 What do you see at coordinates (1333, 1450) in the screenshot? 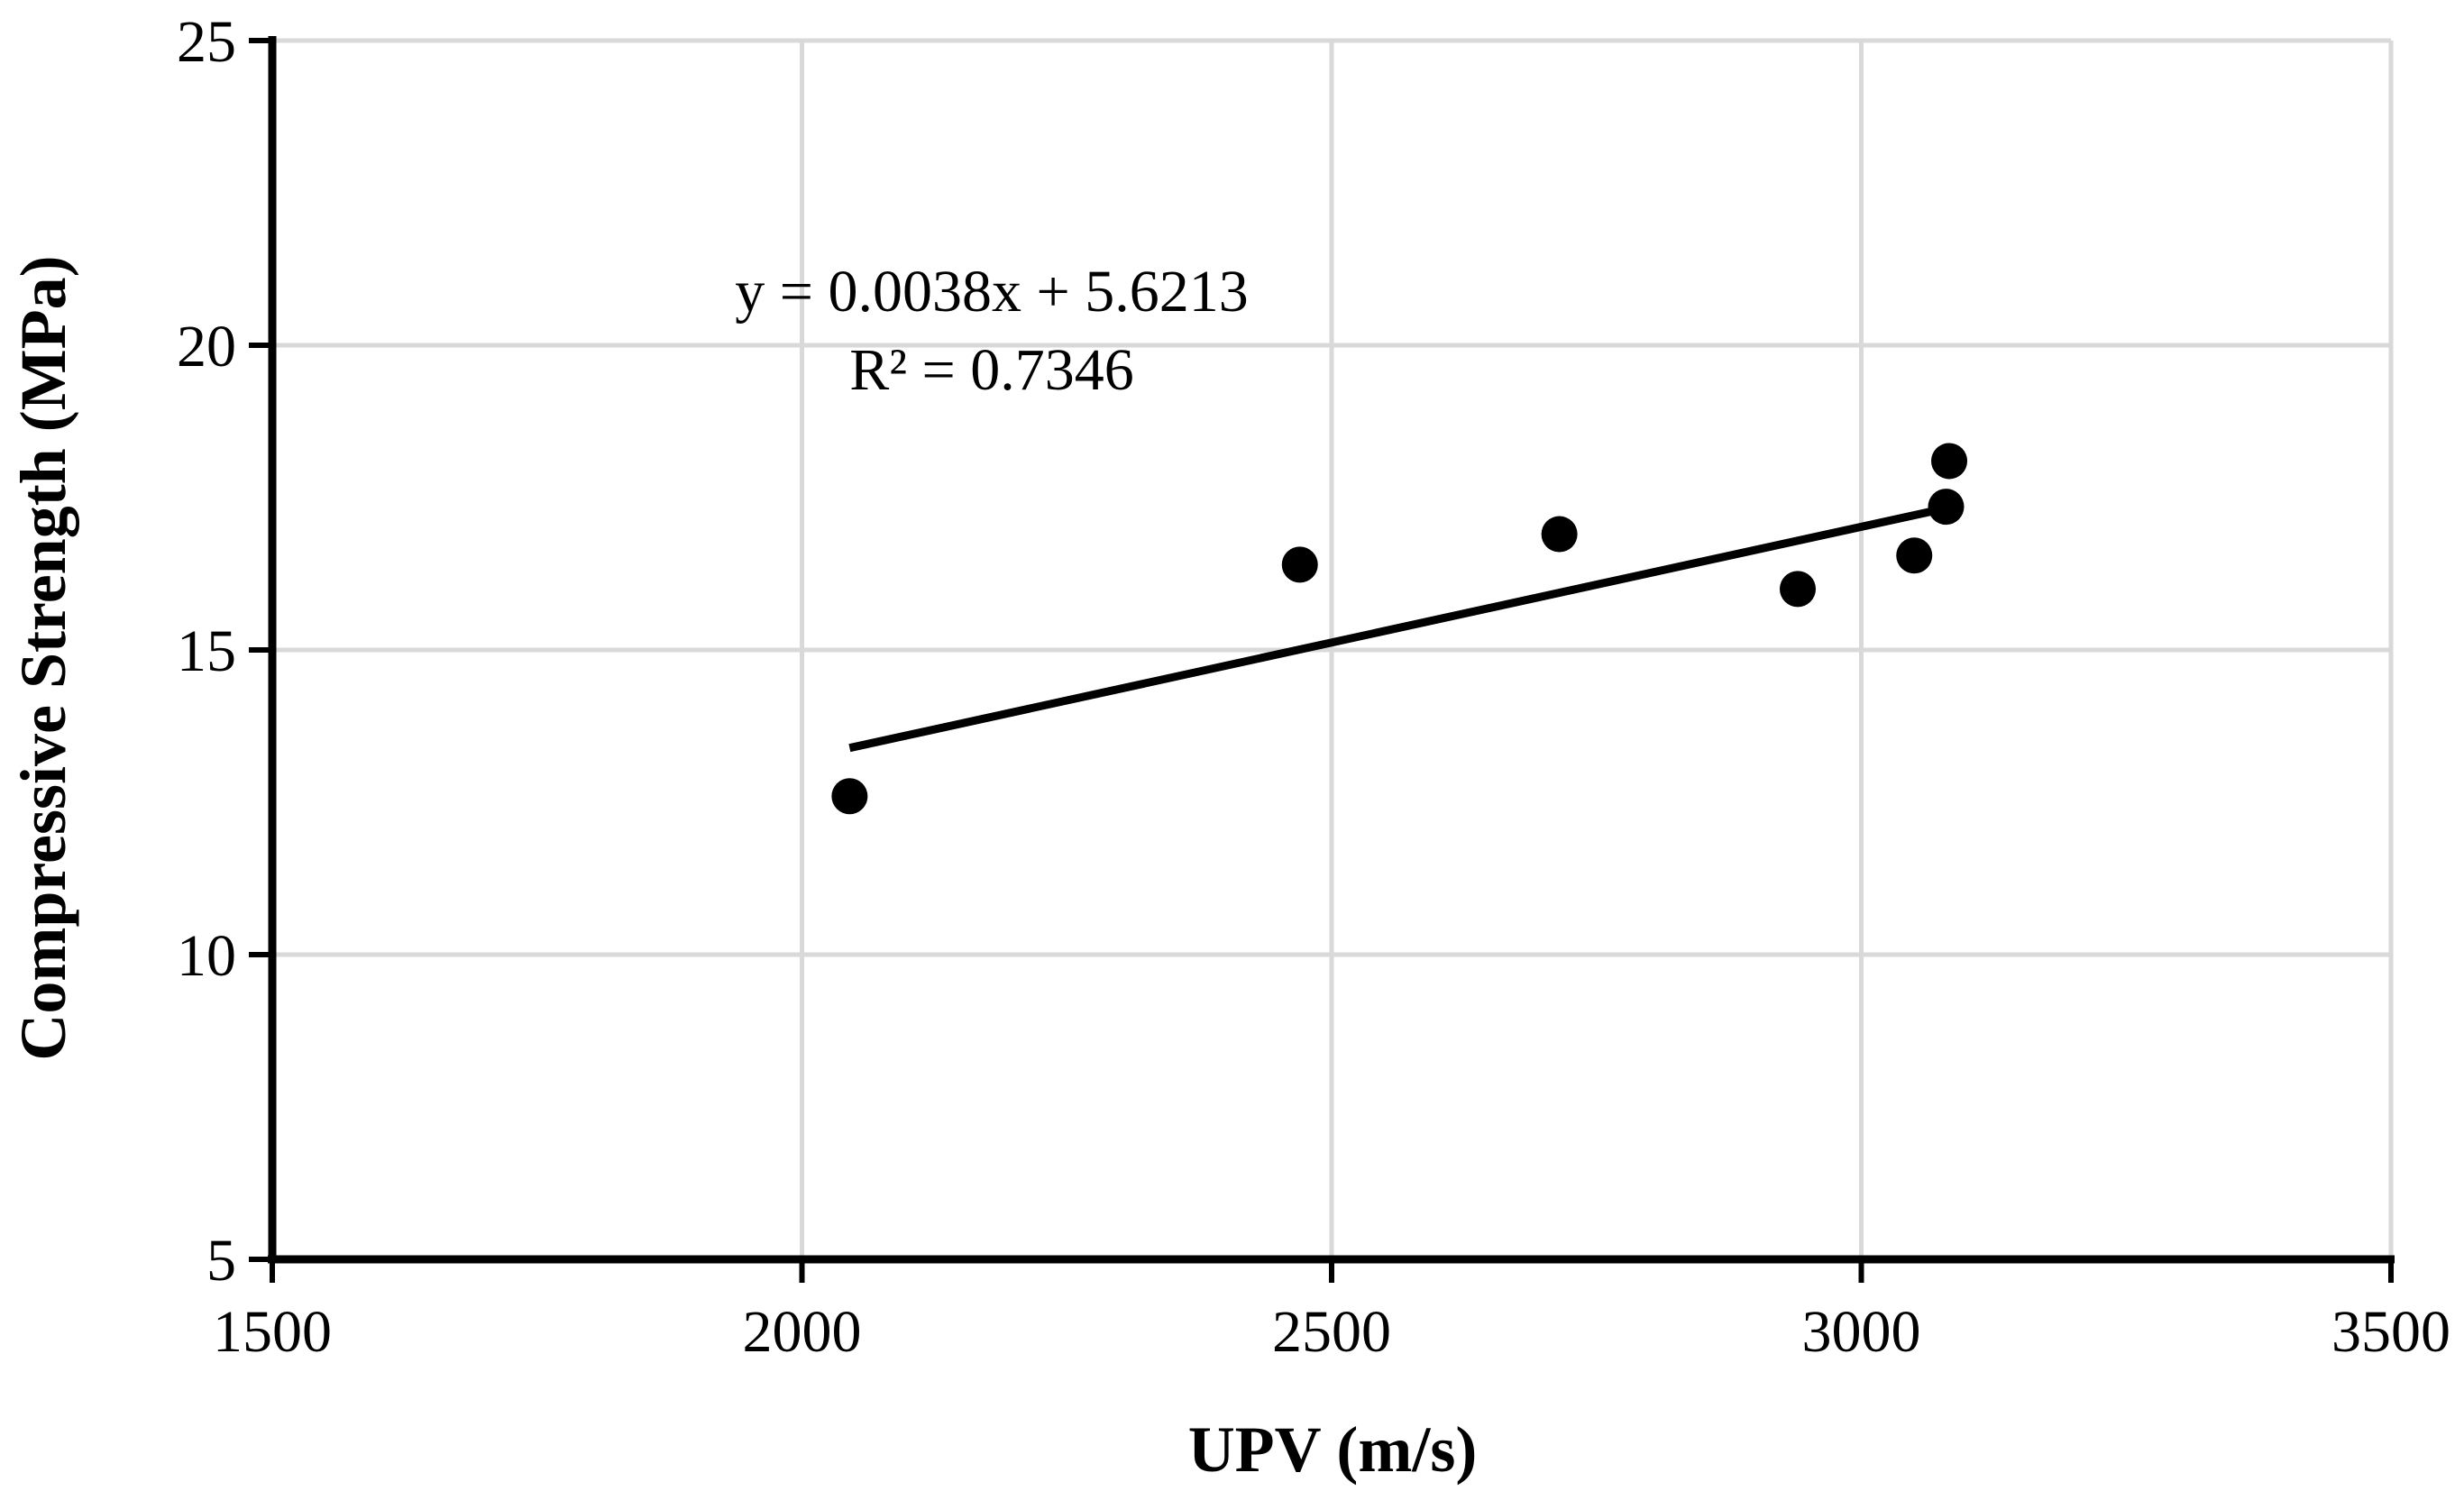
I see `x-axis-title: UPV (m/s)` at bounding box center [1333, 1450].